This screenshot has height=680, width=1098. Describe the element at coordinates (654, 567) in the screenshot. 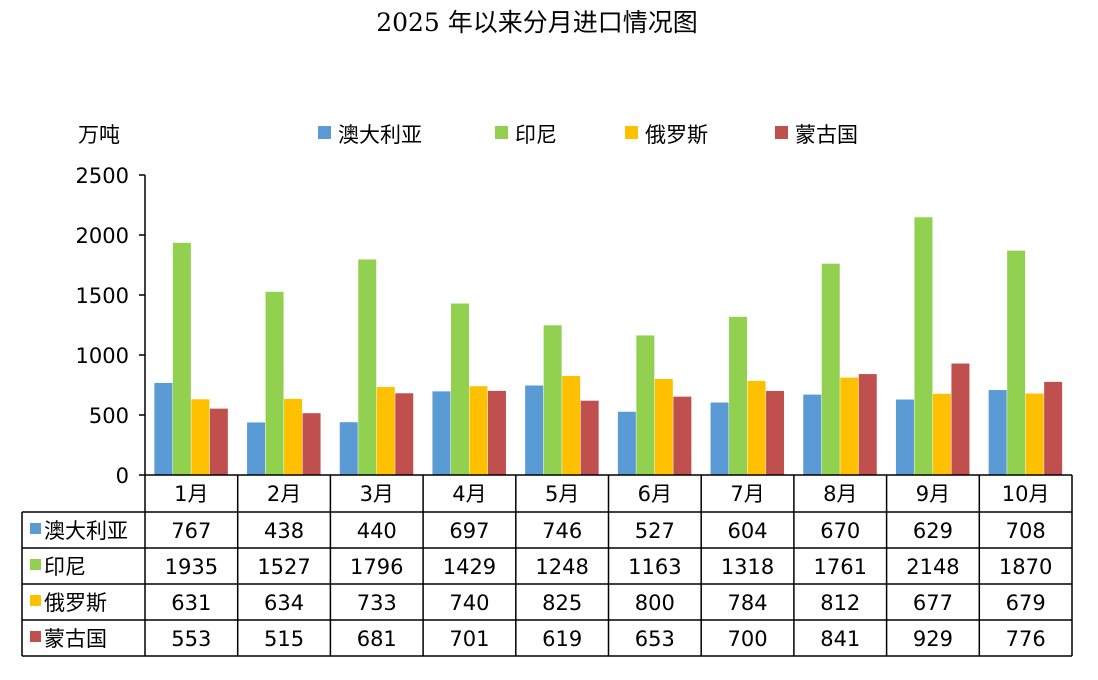

I see `table-cell-value: 1163` at that location.